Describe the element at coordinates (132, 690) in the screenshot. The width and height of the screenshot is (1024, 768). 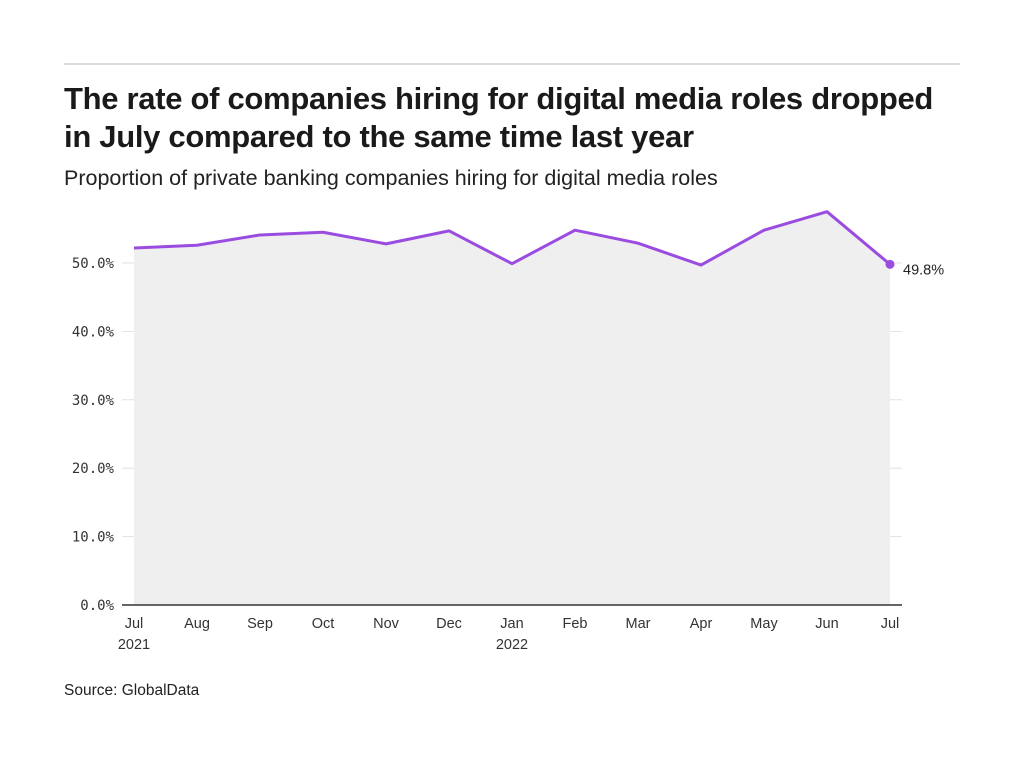
I see `source-note: Source: GlobalData` at that location.